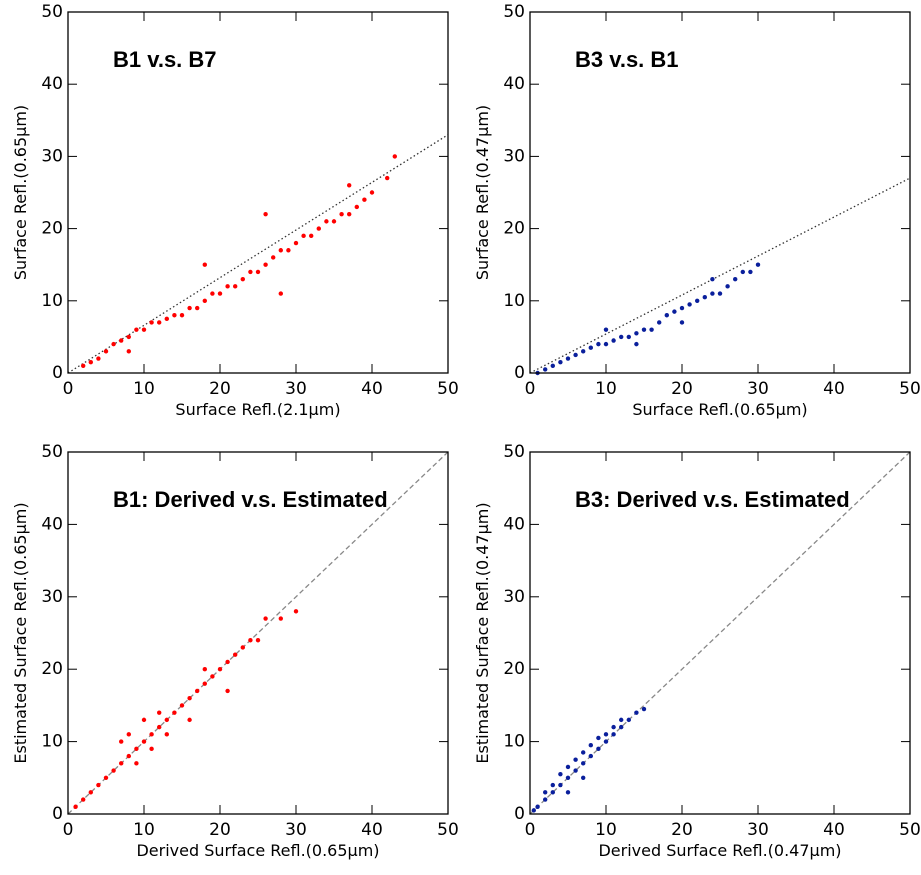  Describe the element at coordinates (482, 632) in the screenshot. I see `y-axis-label: Estimated Surface Refl.(0.47μm)` at that location.